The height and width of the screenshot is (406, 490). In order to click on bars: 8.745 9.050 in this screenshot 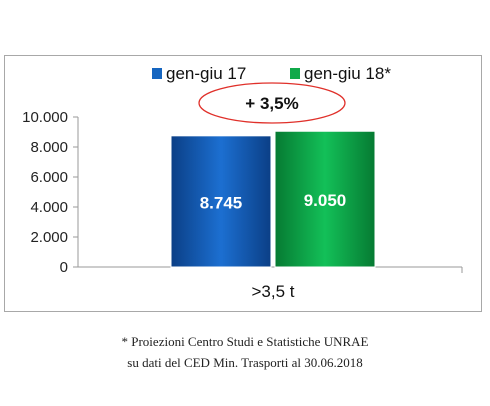, I will do `click(273, 199)`.